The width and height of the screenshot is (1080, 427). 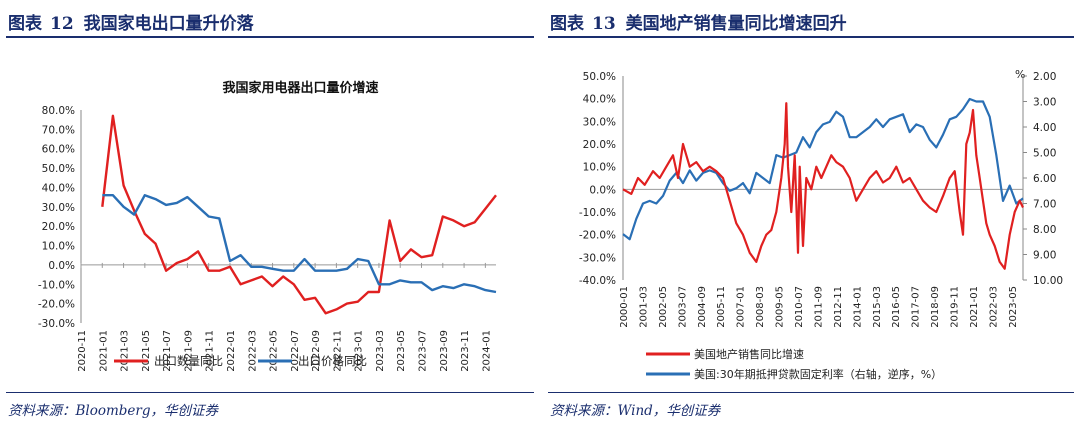 What do you see at coordinates (643, 307) in the screenshot?
I see `x-tick-label: 2001-03` at bounding box center [643, 307].